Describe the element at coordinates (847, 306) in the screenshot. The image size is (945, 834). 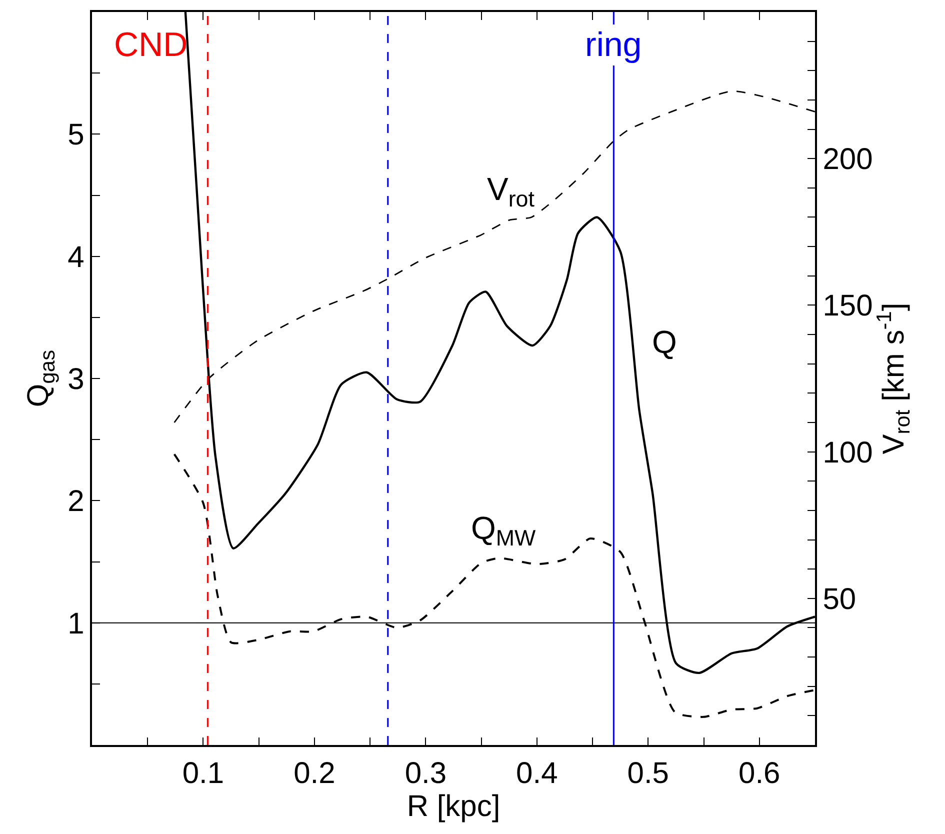
I see `y2-tick-label: 150` at that location.